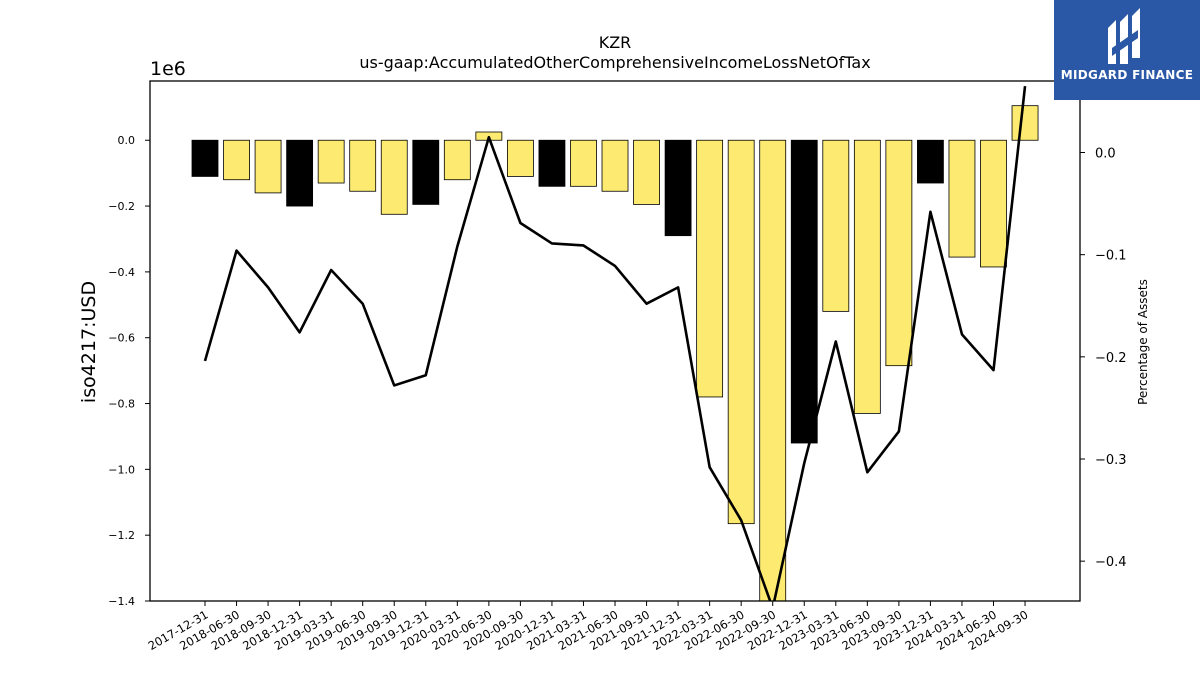 The width and height of the screenshot is (1200, 675). What do you see at coordinates (1143, 342) in the screenshot?
I see `y2-axis-label: Percentage of Assets` at bounding box center [1143, 342].